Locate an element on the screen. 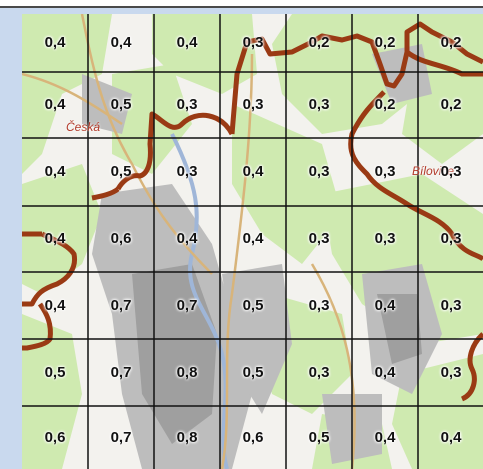 This screenshot has width=483, height=469. river is located at coordinates (199, 301).